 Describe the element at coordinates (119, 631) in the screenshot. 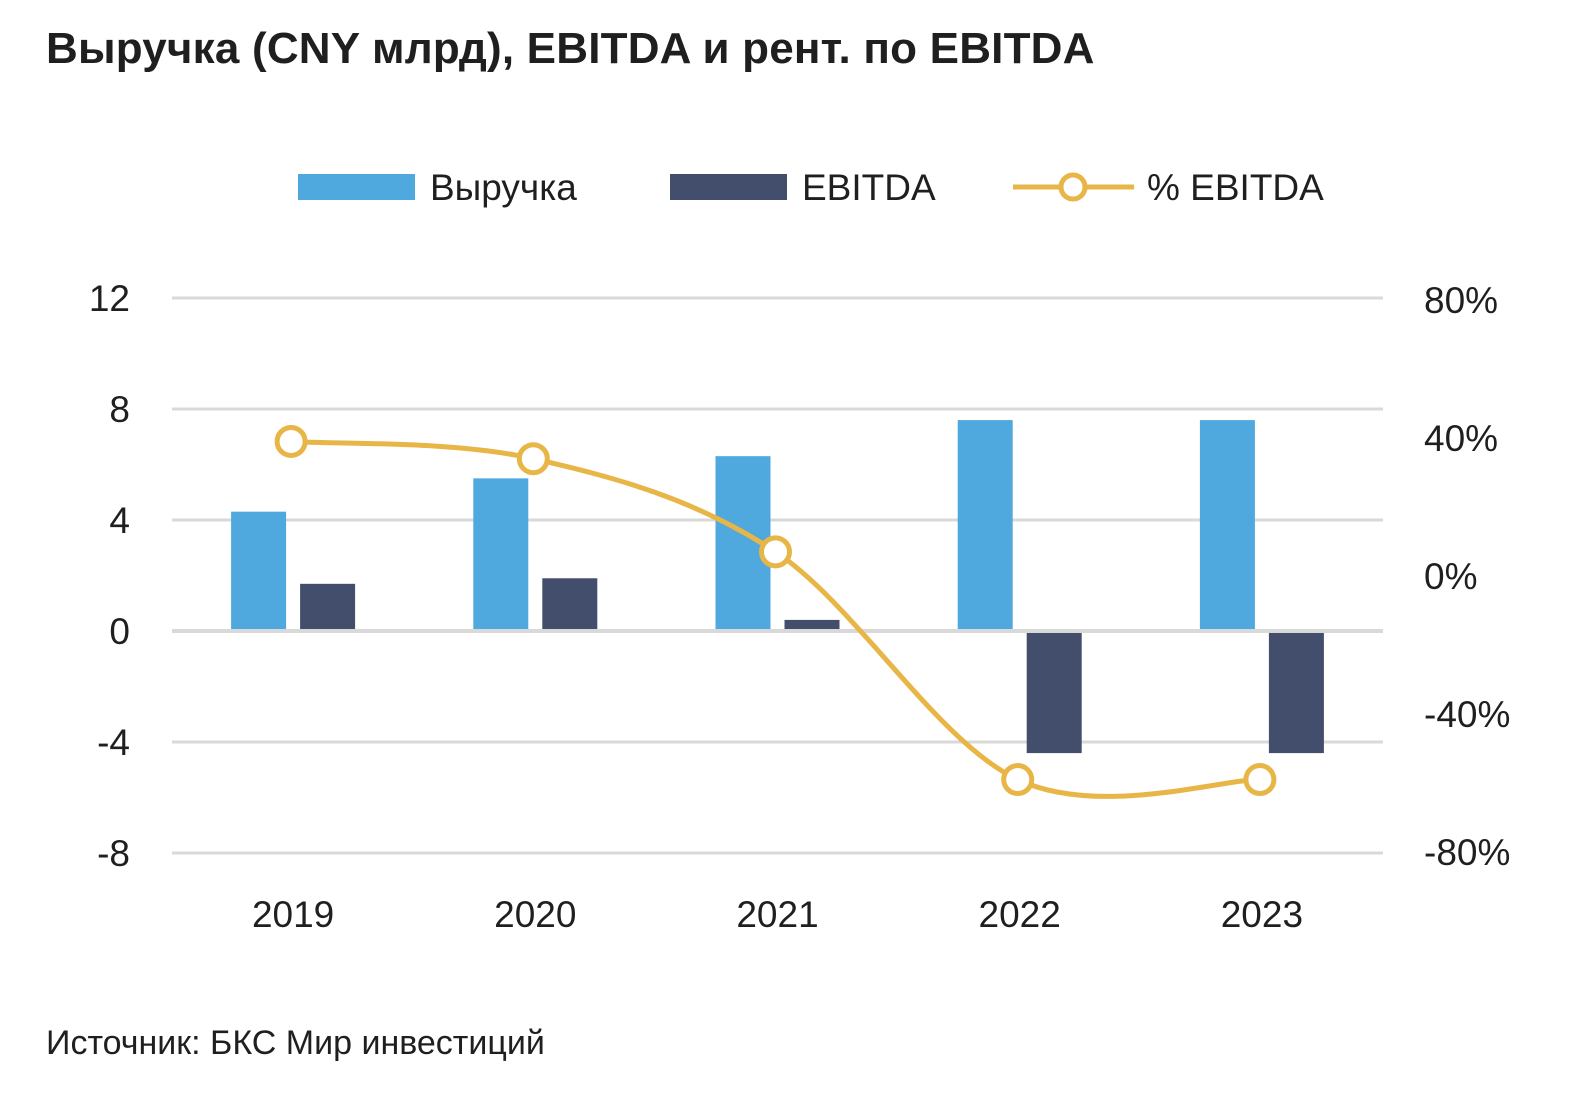

I see `left-tick-label: 0` at that location.